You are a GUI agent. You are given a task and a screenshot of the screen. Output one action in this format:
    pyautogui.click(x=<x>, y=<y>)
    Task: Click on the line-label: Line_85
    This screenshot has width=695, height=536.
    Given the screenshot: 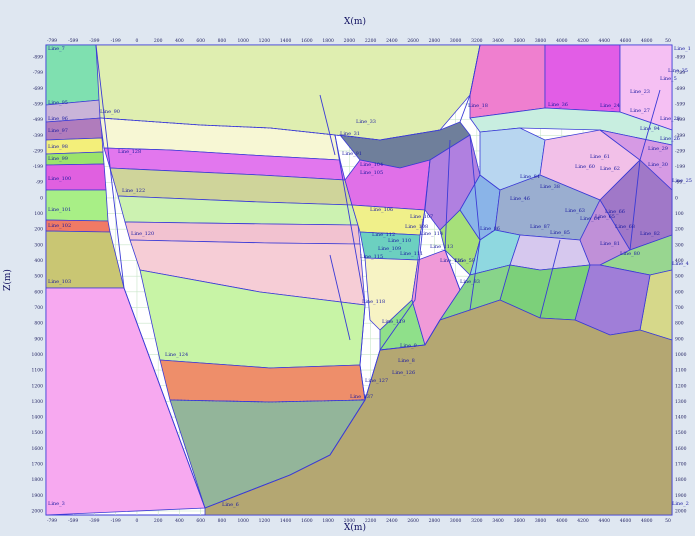 What is the action you would take?
    pyautogui.click(x=560, y=233)
    